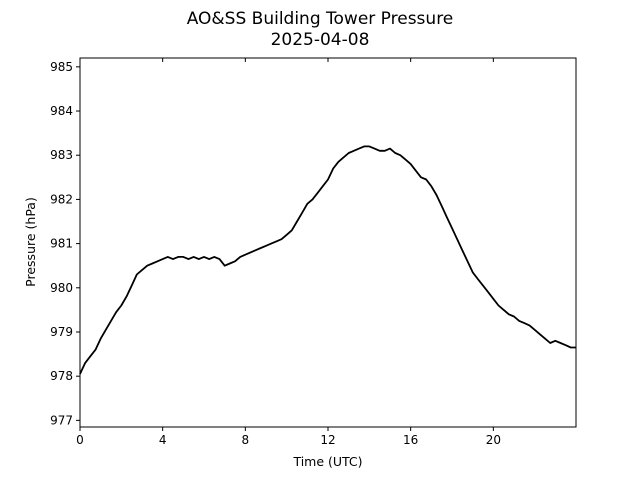 The height and width of the screenshot is (480, 640). What do you see at coordinates (61, 199) in the screenshot?
I see `y-tick-label: 982` at bounding box center [61, 199].